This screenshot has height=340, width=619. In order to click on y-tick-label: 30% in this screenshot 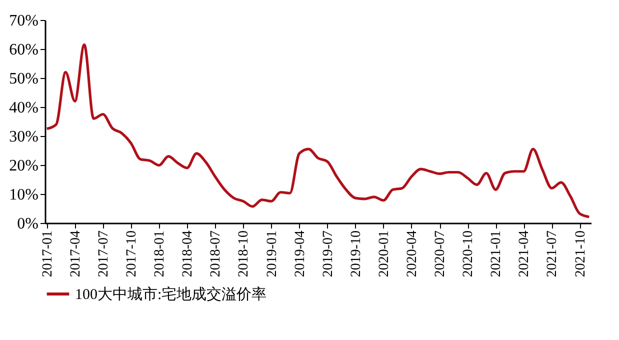, I will do `click(23, 137)`.